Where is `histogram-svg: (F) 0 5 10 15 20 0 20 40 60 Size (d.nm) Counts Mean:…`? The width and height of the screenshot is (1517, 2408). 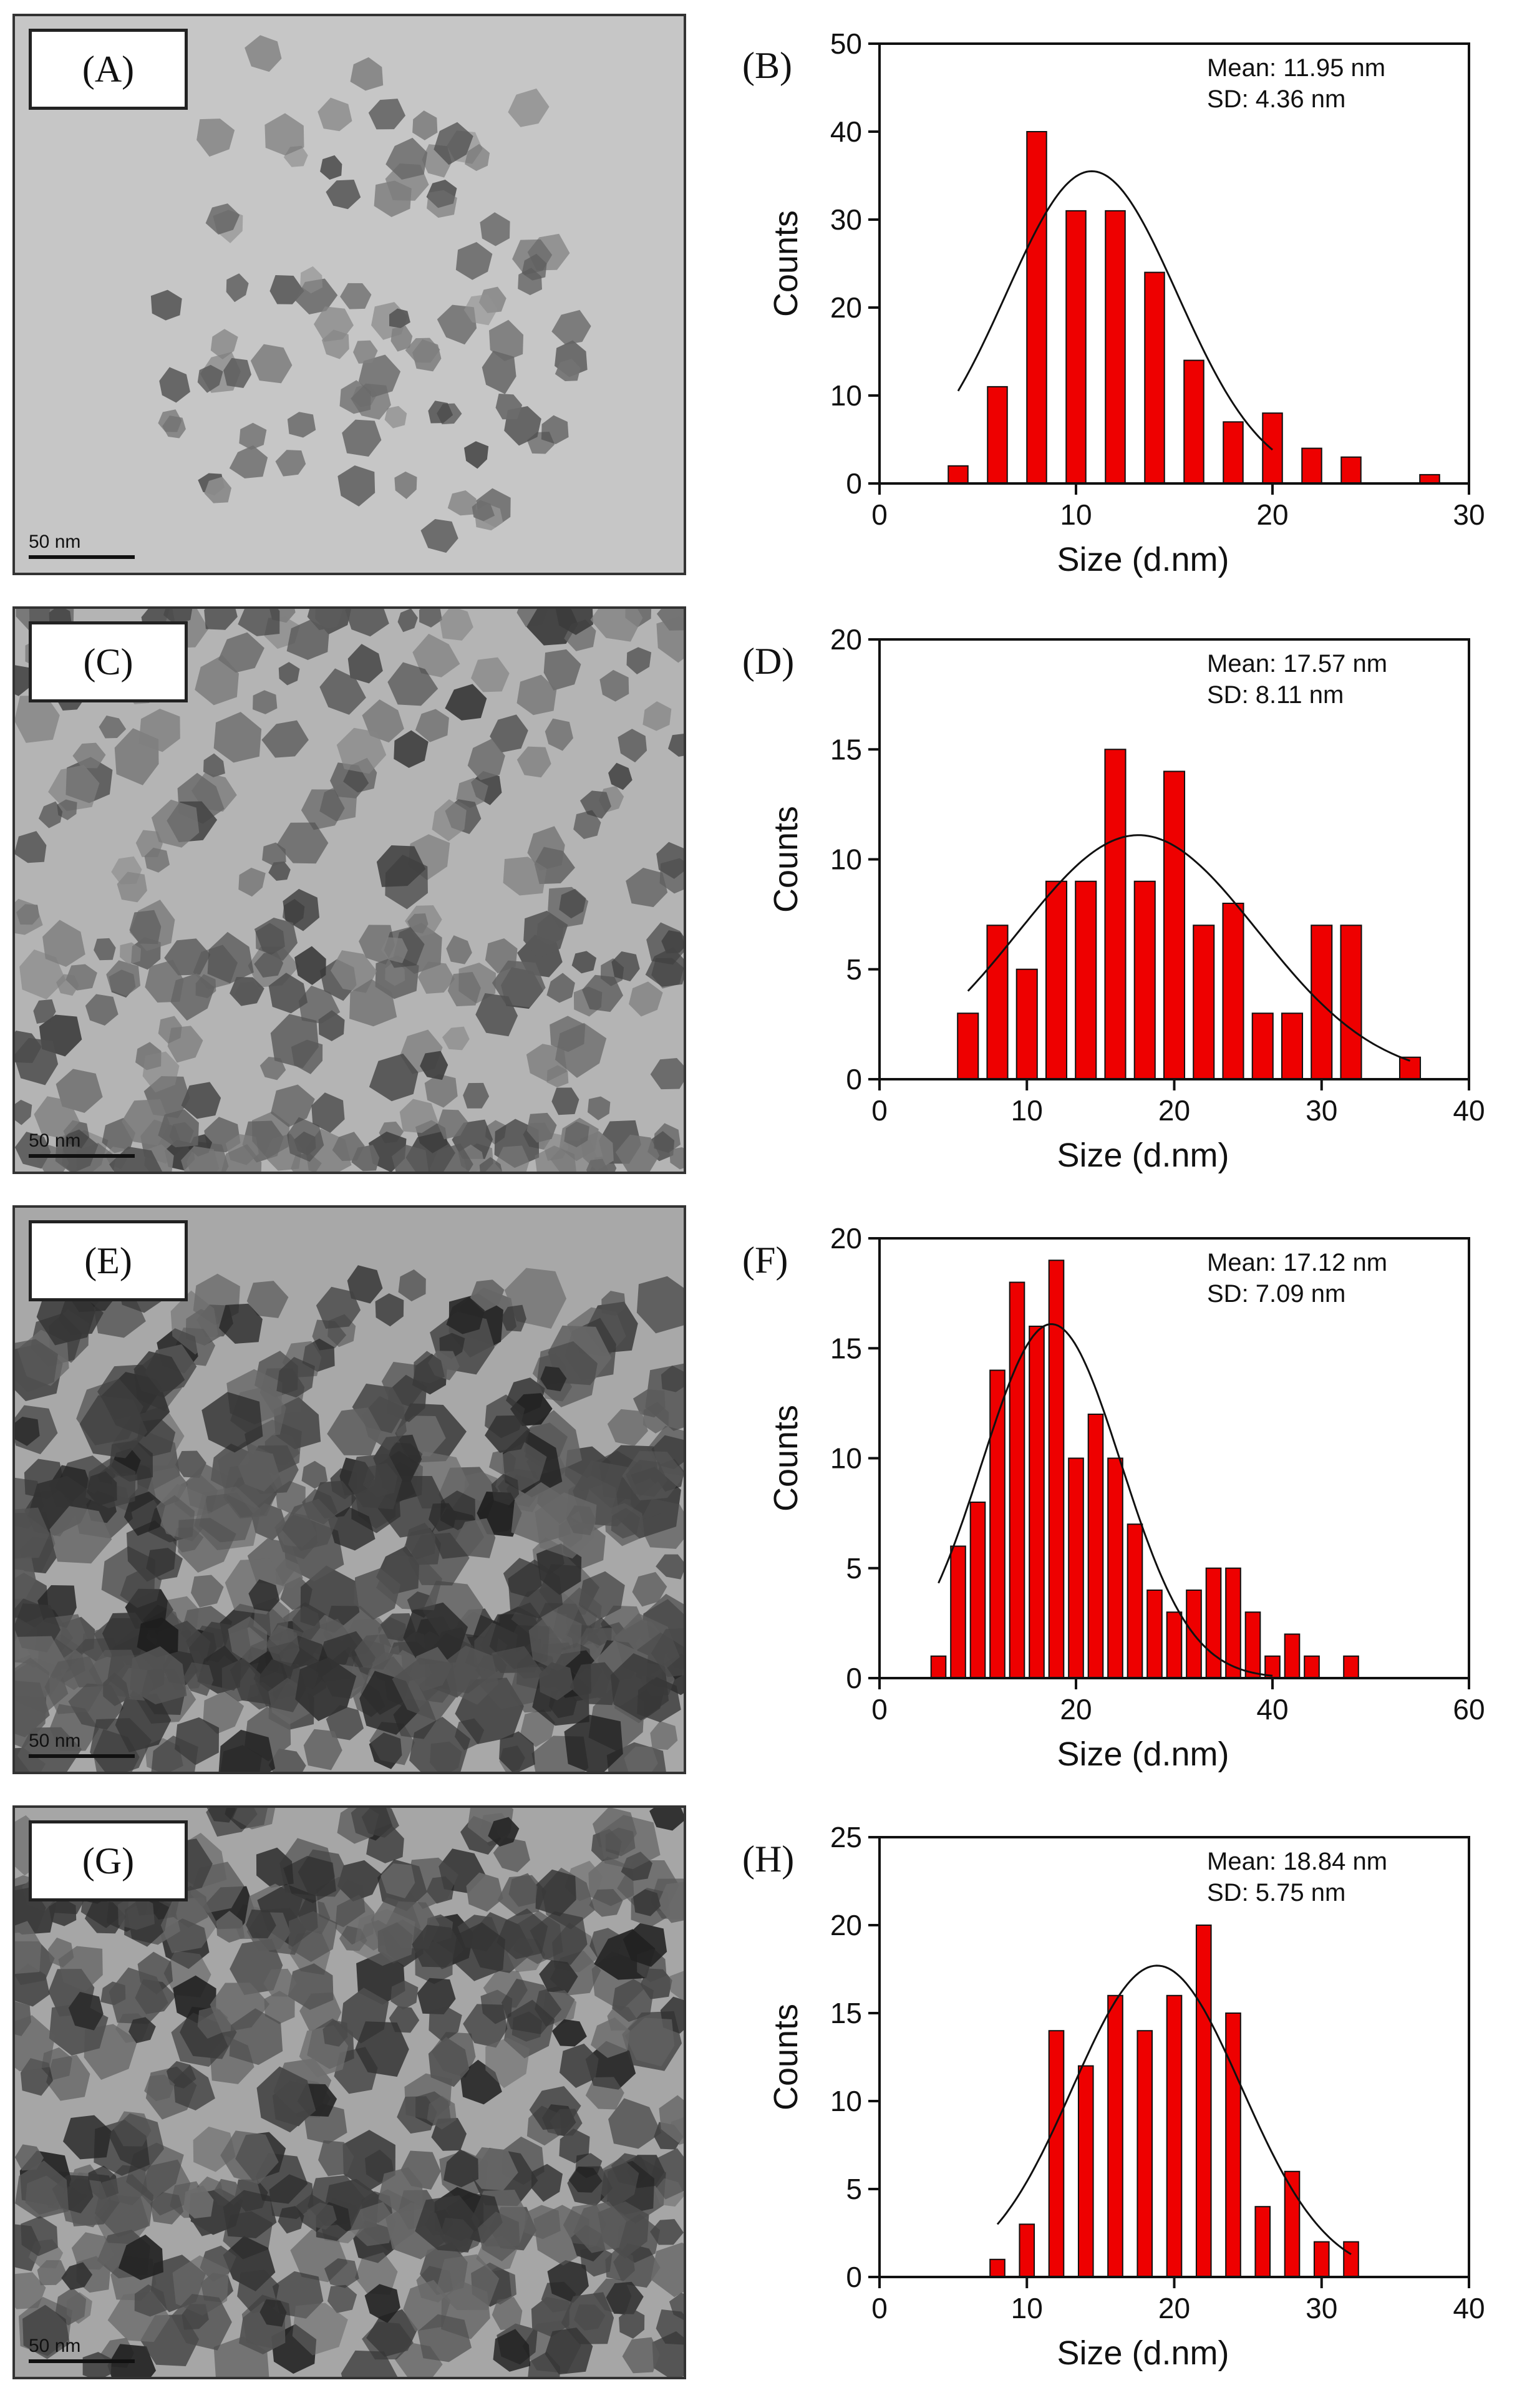 histogram-svg: (F) 0 5 10 15 20 0 20 40 60 Size (d.nm) Counts Mean:… is located at coordinates (1113, 1497).